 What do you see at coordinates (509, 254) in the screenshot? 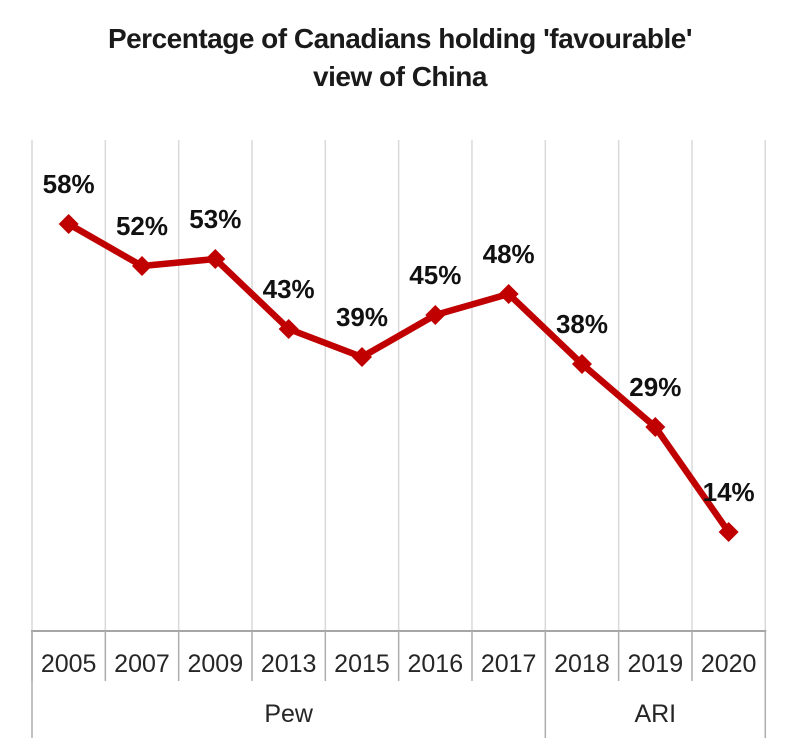
I see `data-label: 48%` at bounding box center [509, 254].